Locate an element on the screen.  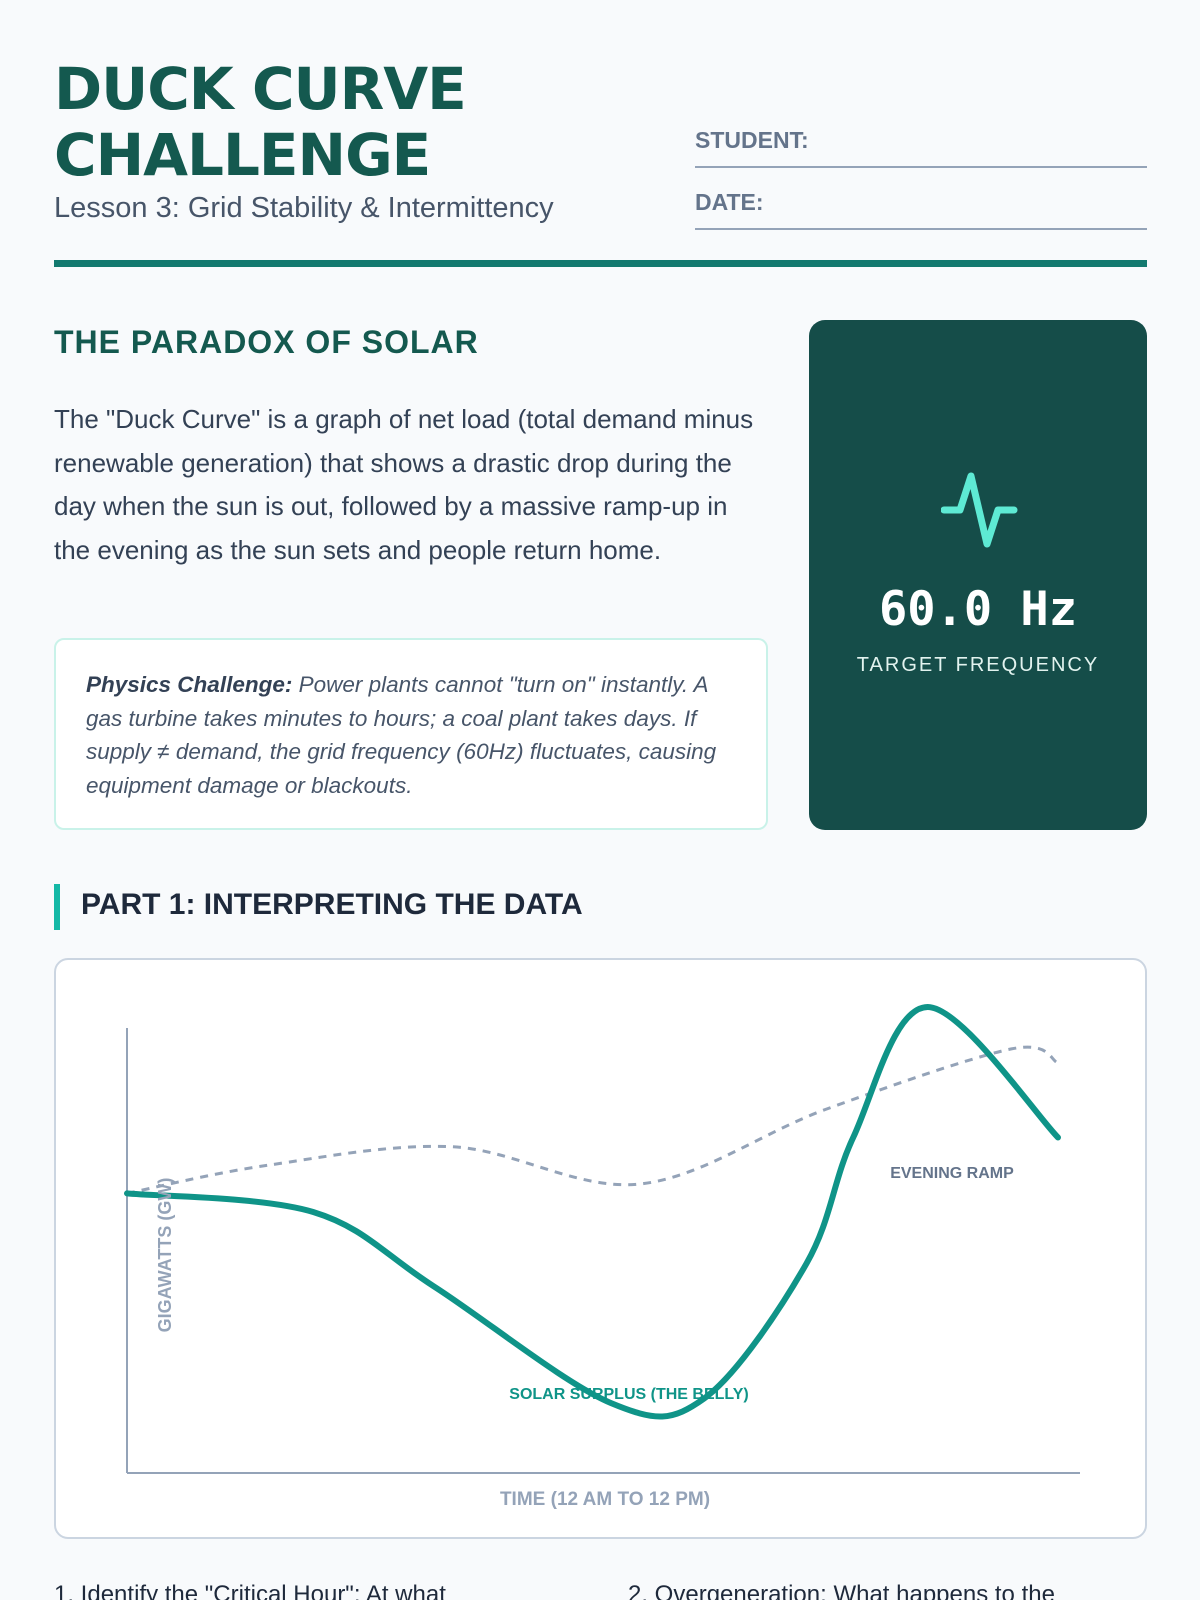
header-divider is located at coordinates (600, 263).